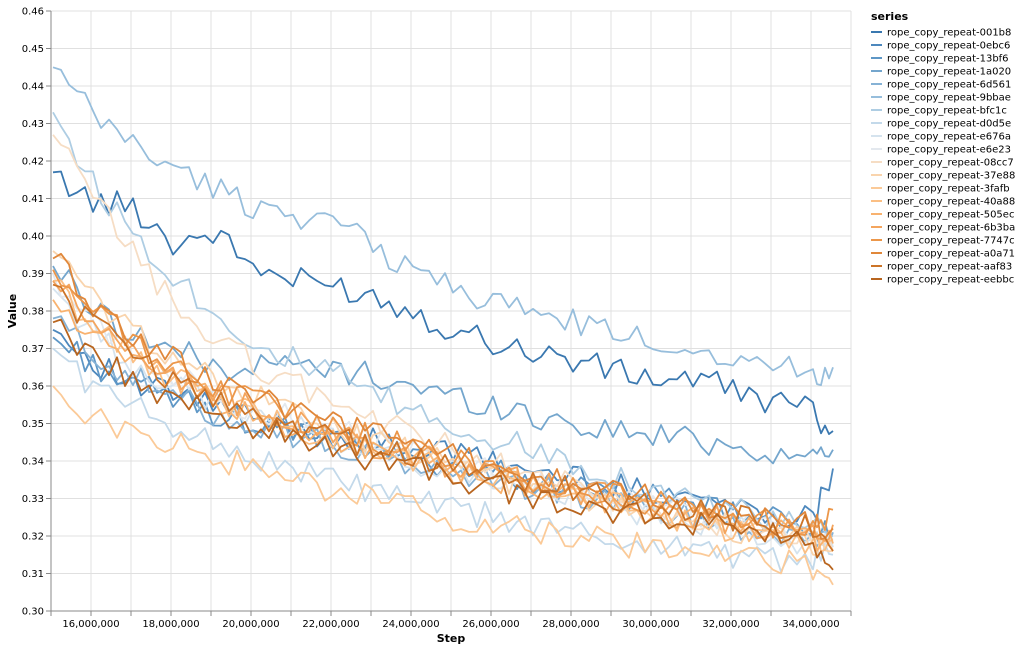  What do you see at coordinates (650, 624) in the screenshot?
I see `x-tick-label: 30,000,000` at bounding box center [650, 624].